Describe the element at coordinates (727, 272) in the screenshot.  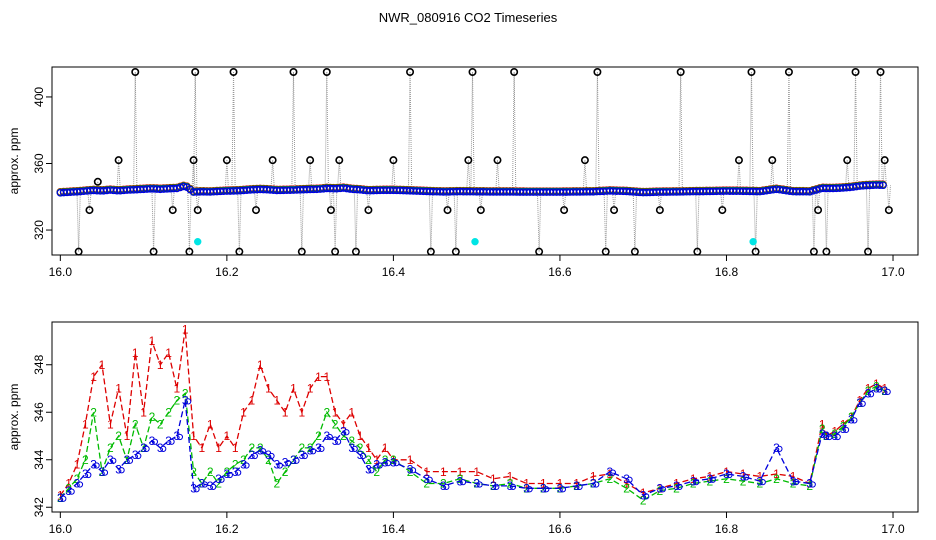
I see `x-tick-label: 16.8` at that location.